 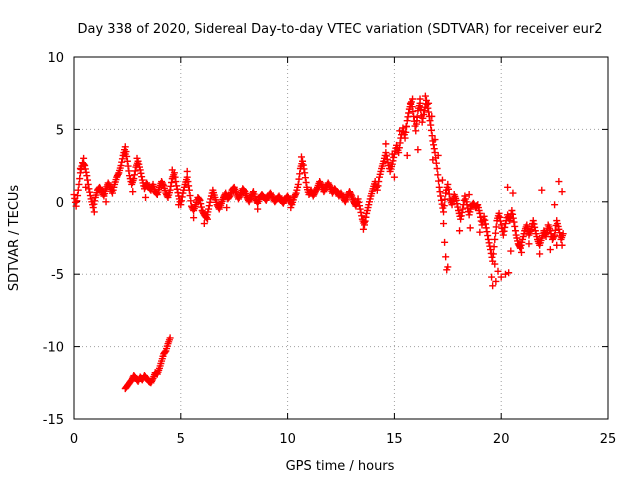 I want to click on x-tick-label: 20, so click(x=501, y=439).